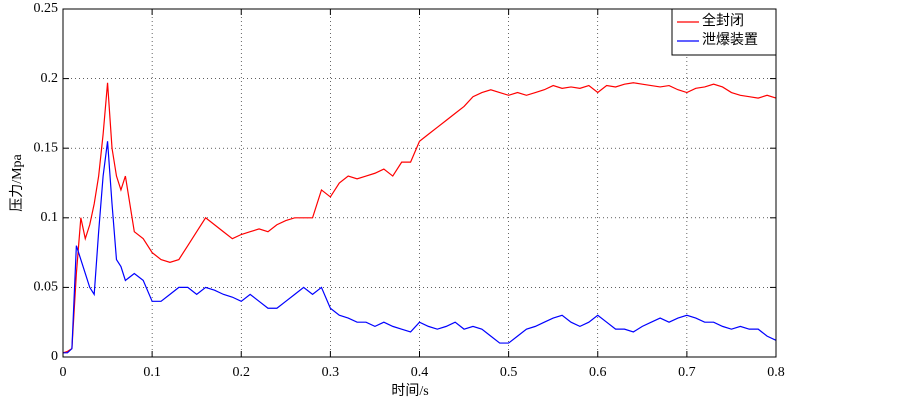 The height and width of the screenshot is (402, 903). What do you see at coordinates (50, 78) in the screenshot?
I see `y-tick-label: 0.2` at bounding box center [50, 78].